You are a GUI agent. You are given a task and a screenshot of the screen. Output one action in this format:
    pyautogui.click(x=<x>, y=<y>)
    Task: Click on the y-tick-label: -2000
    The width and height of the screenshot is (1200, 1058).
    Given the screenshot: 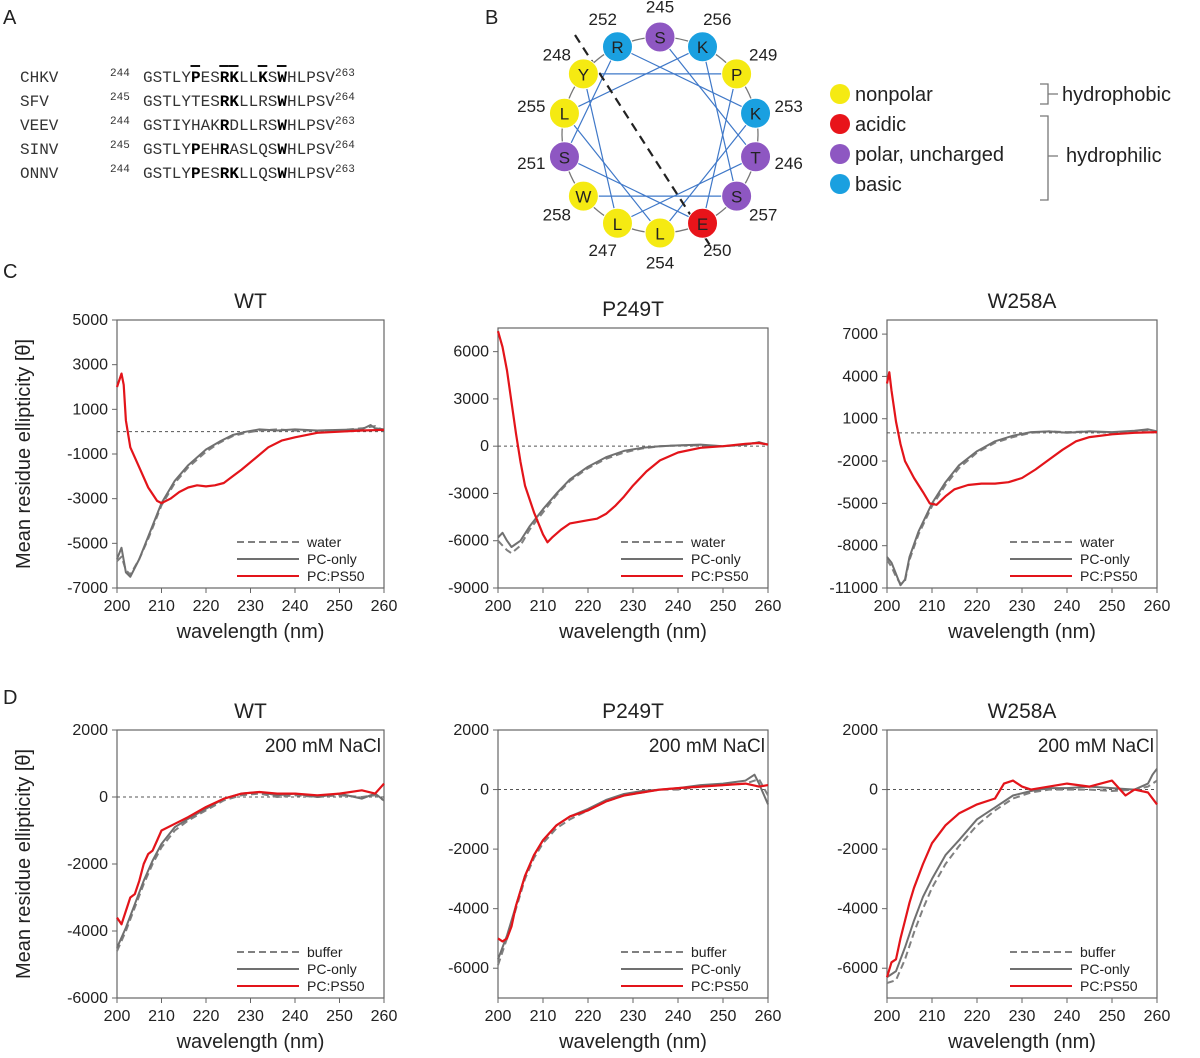 What is the action you would take?
    pyautogui.click(x=857, y=461)
    